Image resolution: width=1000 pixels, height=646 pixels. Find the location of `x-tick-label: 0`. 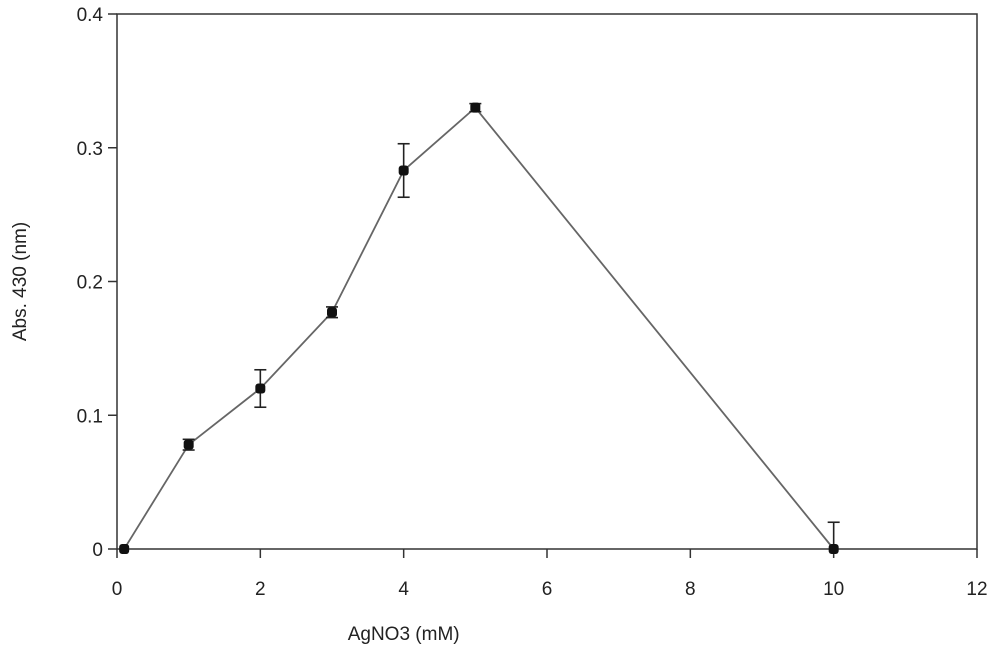

x-tick-label: 0 is located at coordinates (117, 589).